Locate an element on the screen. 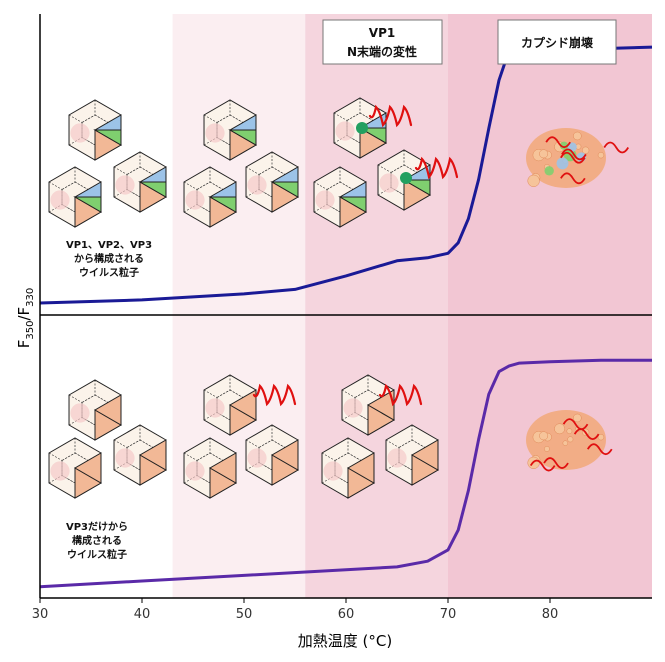 This screenshot has width=665, height=662. annotation-capsid-text: カプシド崩壊 is located at coordinates (557, 42).